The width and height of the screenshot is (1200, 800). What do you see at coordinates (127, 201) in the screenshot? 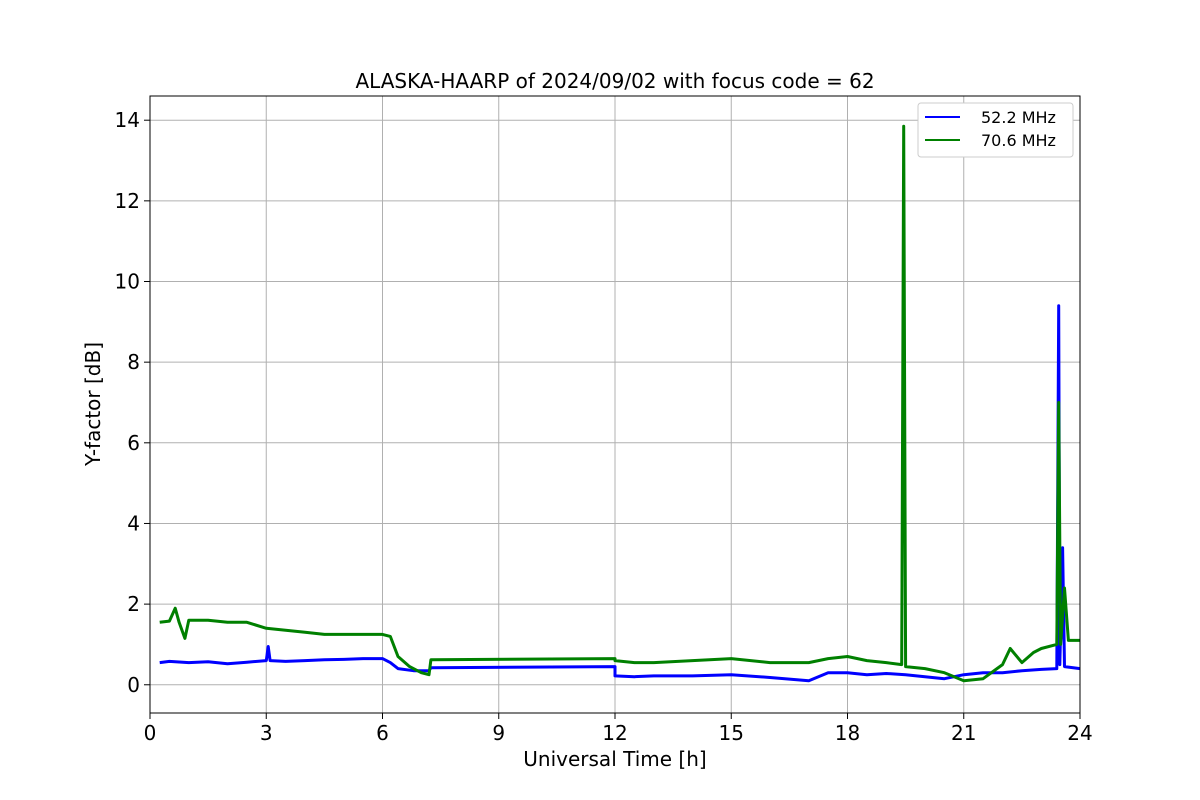
I see `y-tick-label: 12` at bounding box center [127, 201].